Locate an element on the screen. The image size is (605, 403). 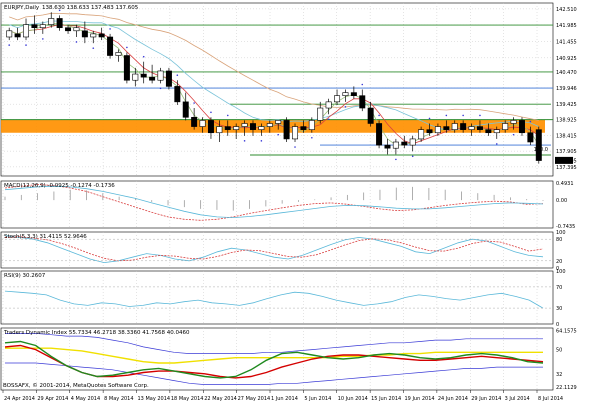
current-price-label: 137.605 is located at coordinates (566, 161).